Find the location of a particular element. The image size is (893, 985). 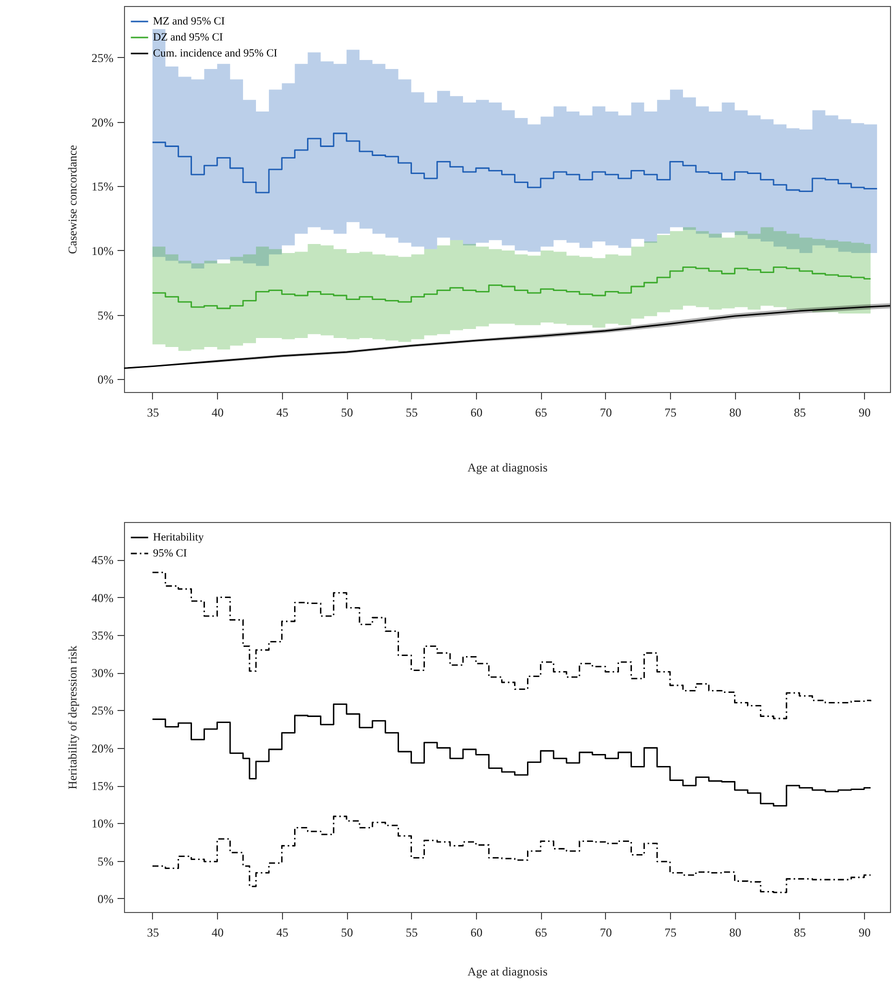

y-axis-title: Heritability of depression risk is located at coordinates (73, 718).